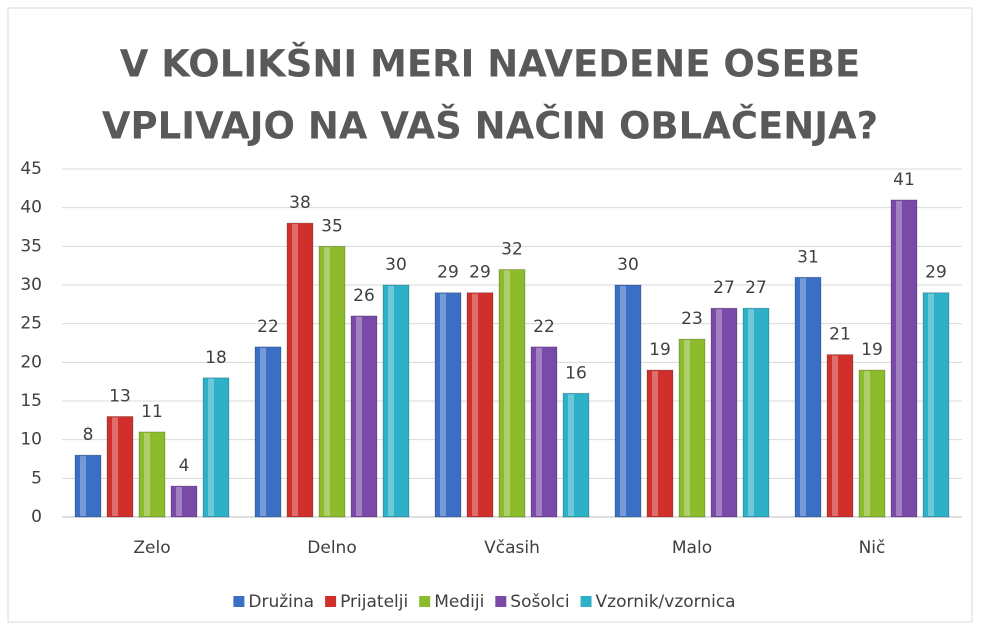 The width and height of the screenshot is (981, 631). Describe the element at coordinates (666, 602) in the screenshot. I see `legend-label: Vzornik/vzornica` at that location.